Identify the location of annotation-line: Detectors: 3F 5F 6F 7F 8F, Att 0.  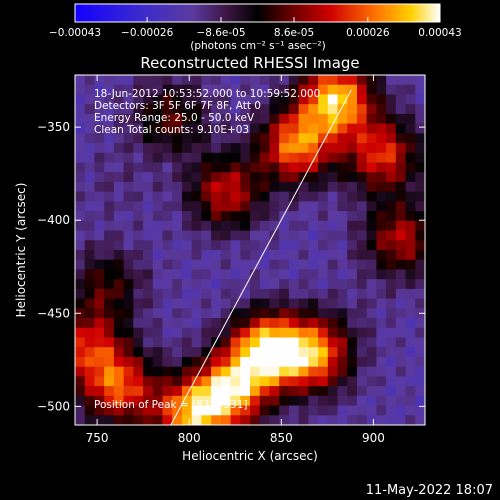
(177, 106).